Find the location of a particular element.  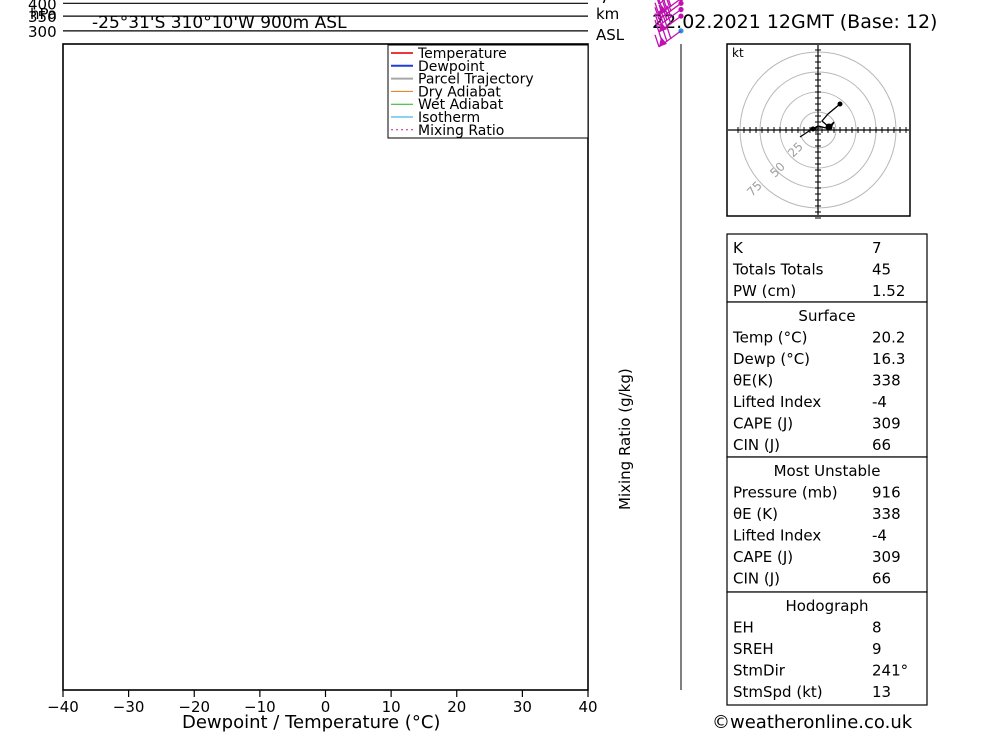

x-tick-label: 0 is located at coordinates (326, 707).